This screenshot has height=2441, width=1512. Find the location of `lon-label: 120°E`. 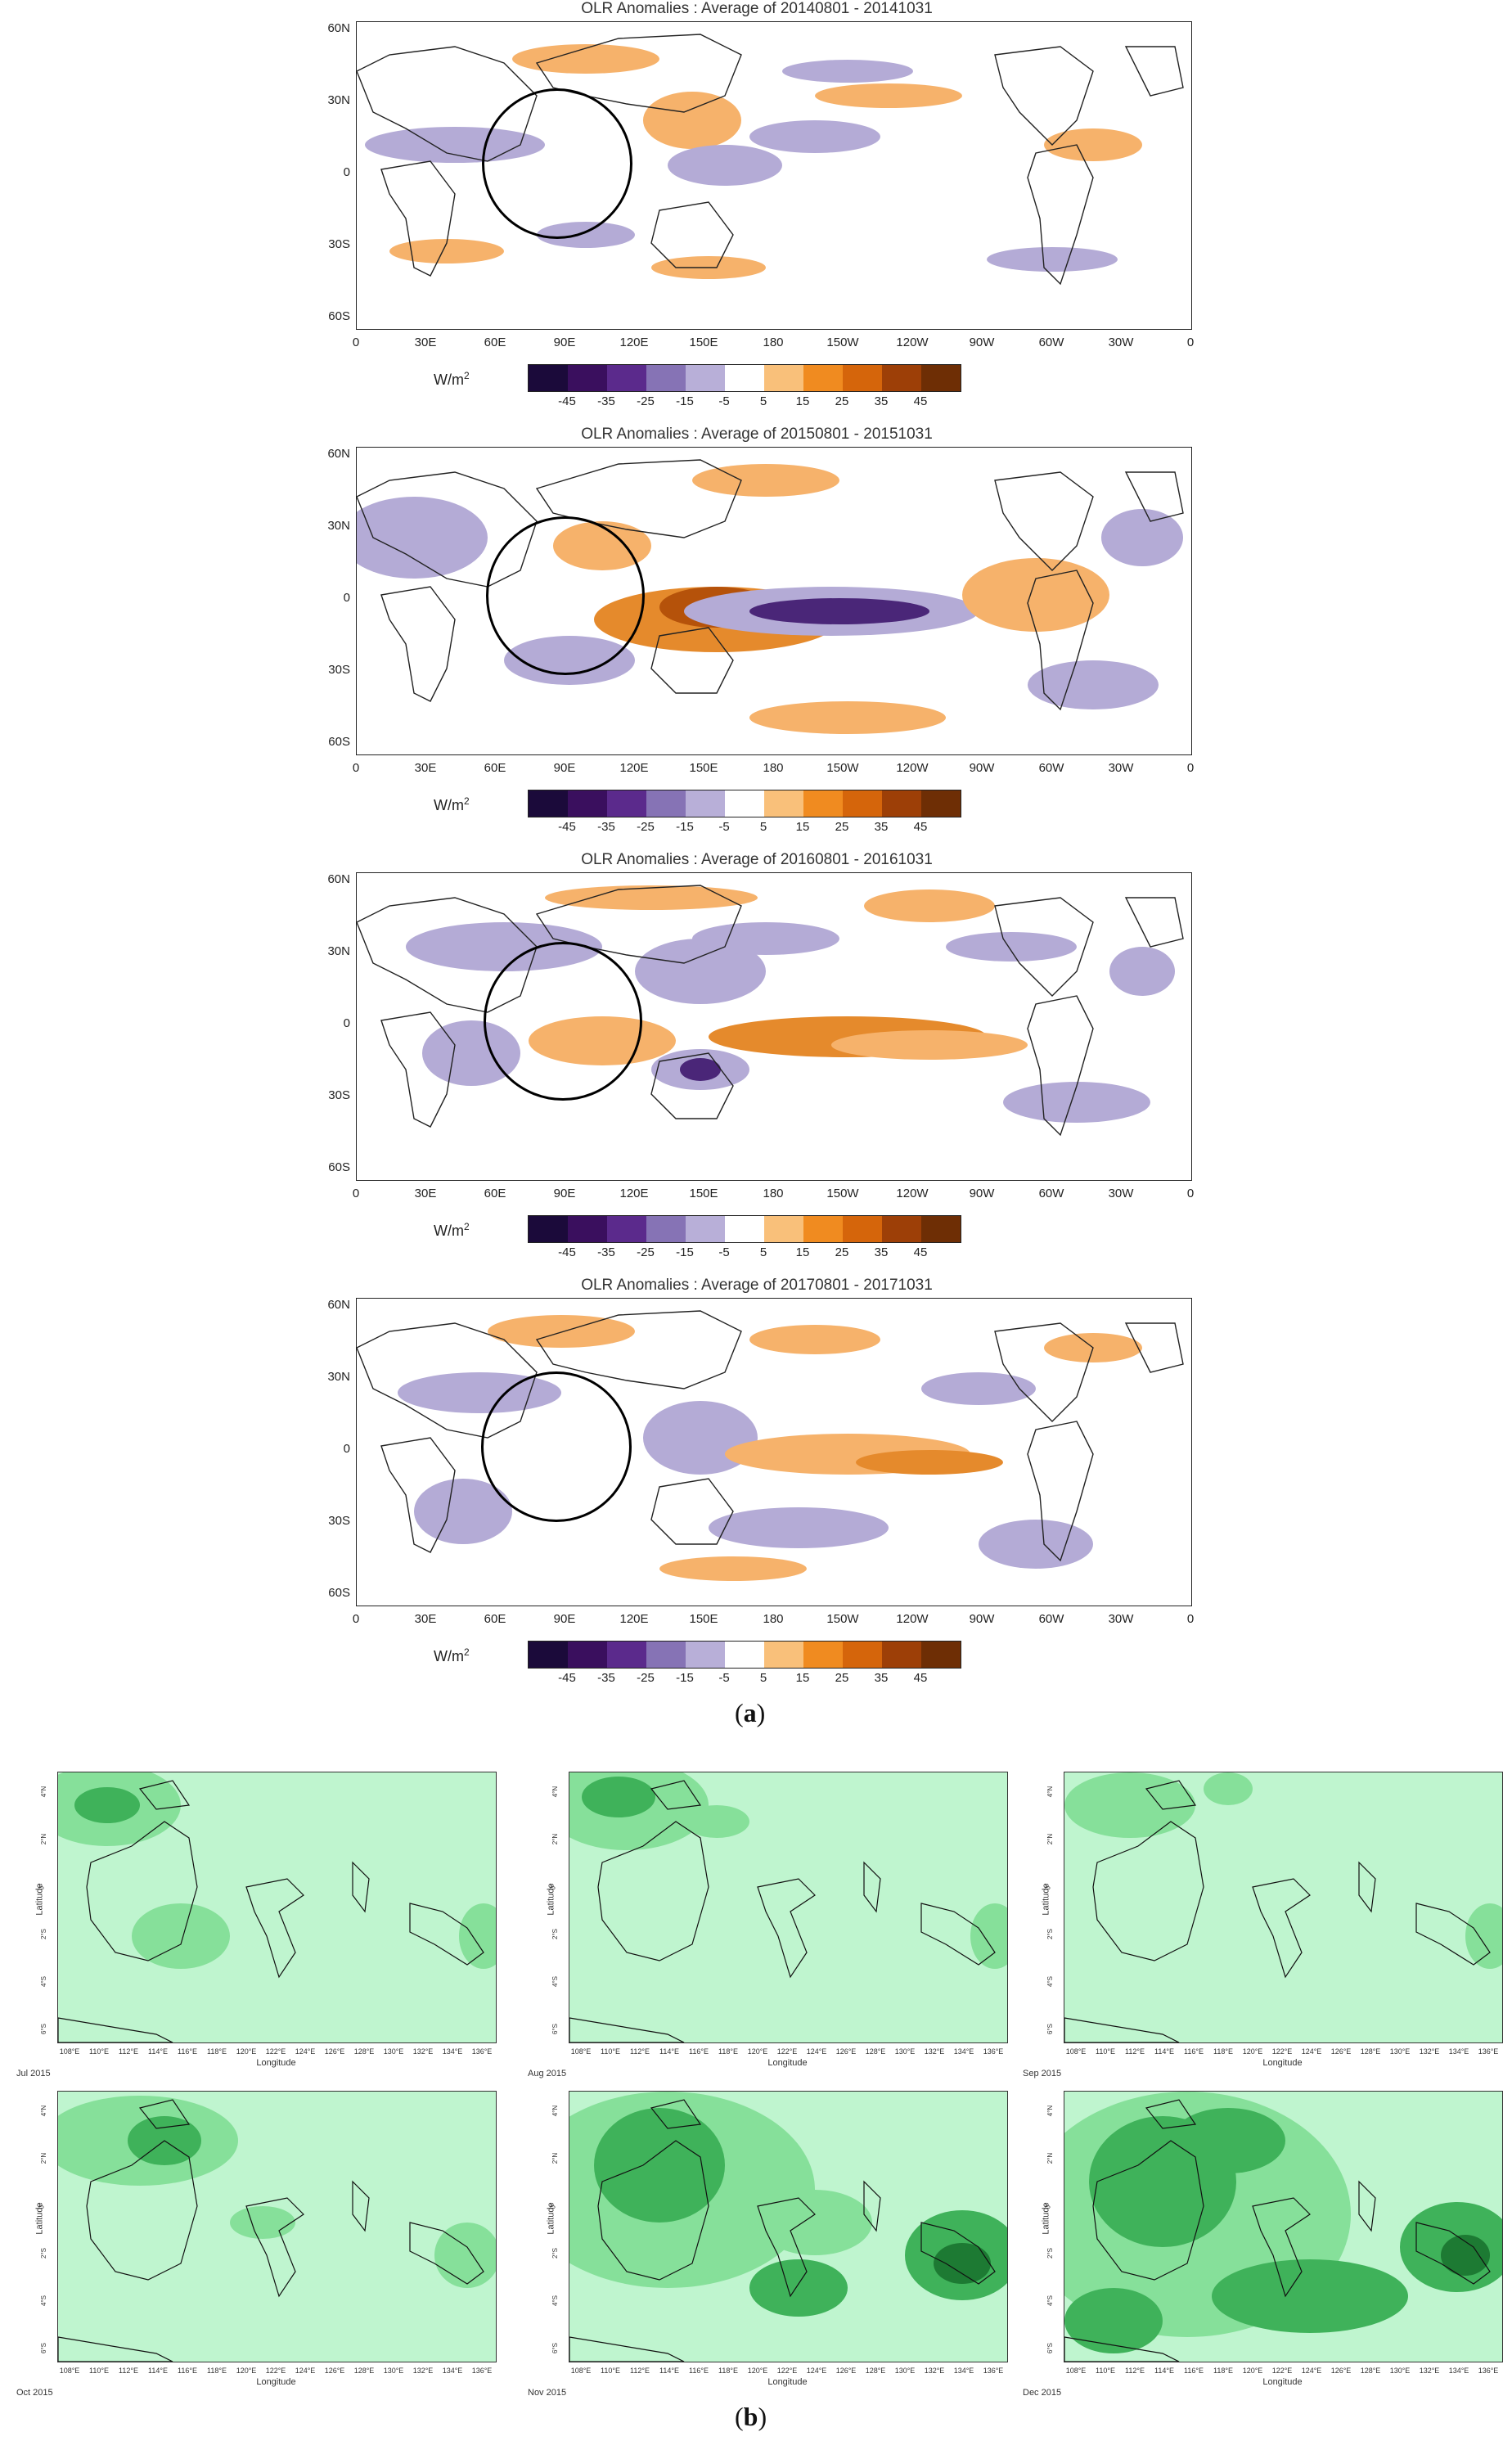

lon-label: 120°E is located at coordinates (758, 2371).